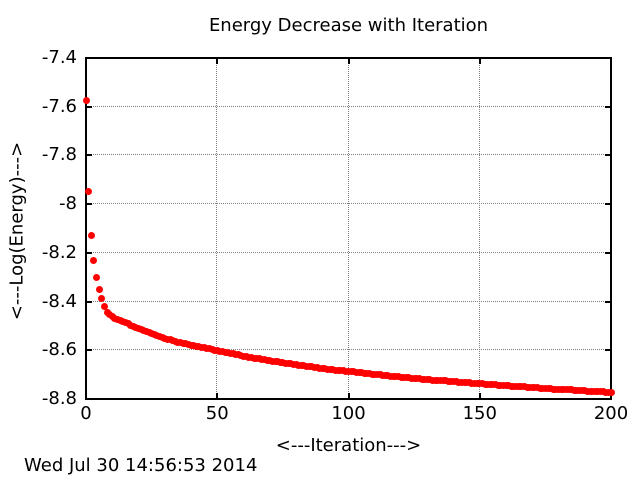  Describe the element at coordinates (217, 413) in the screenshot. I see `x-tick-label: 50` at that location.